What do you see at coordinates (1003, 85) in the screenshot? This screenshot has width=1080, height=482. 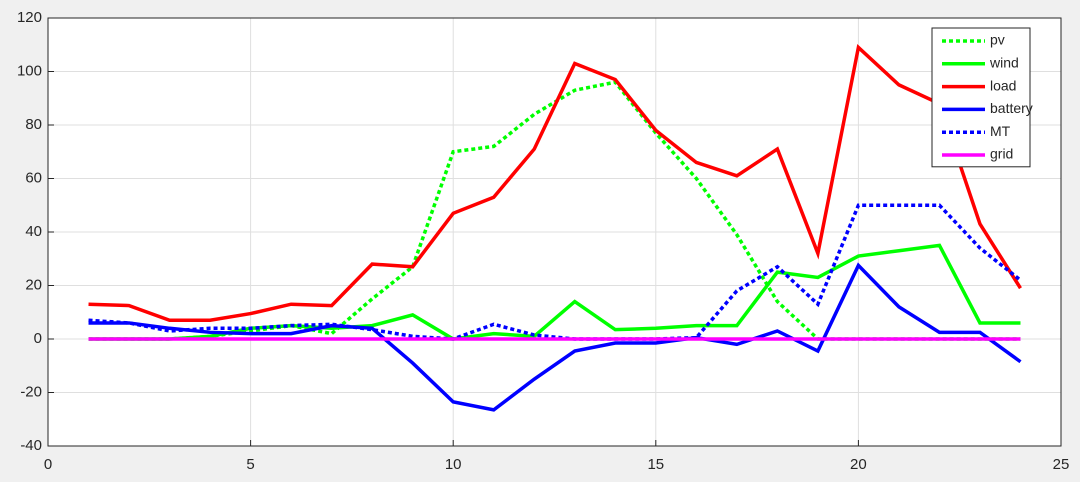 I see `legend-label: load` at bounding box center [1003, 85].